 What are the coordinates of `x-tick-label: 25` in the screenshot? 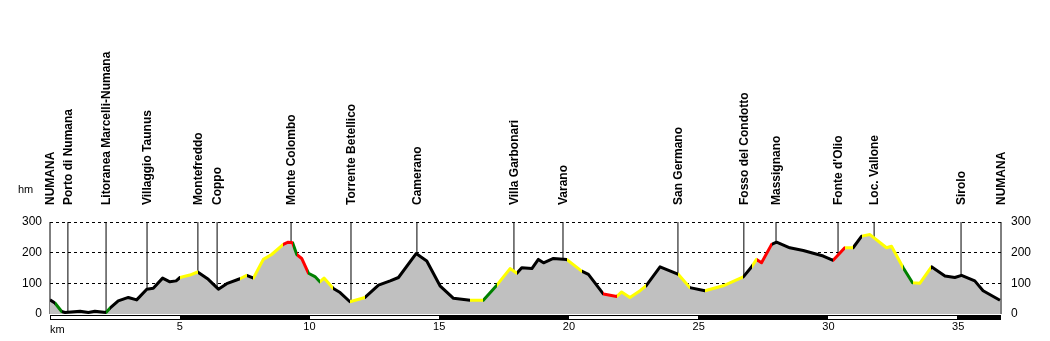 It's located at (698, 325).